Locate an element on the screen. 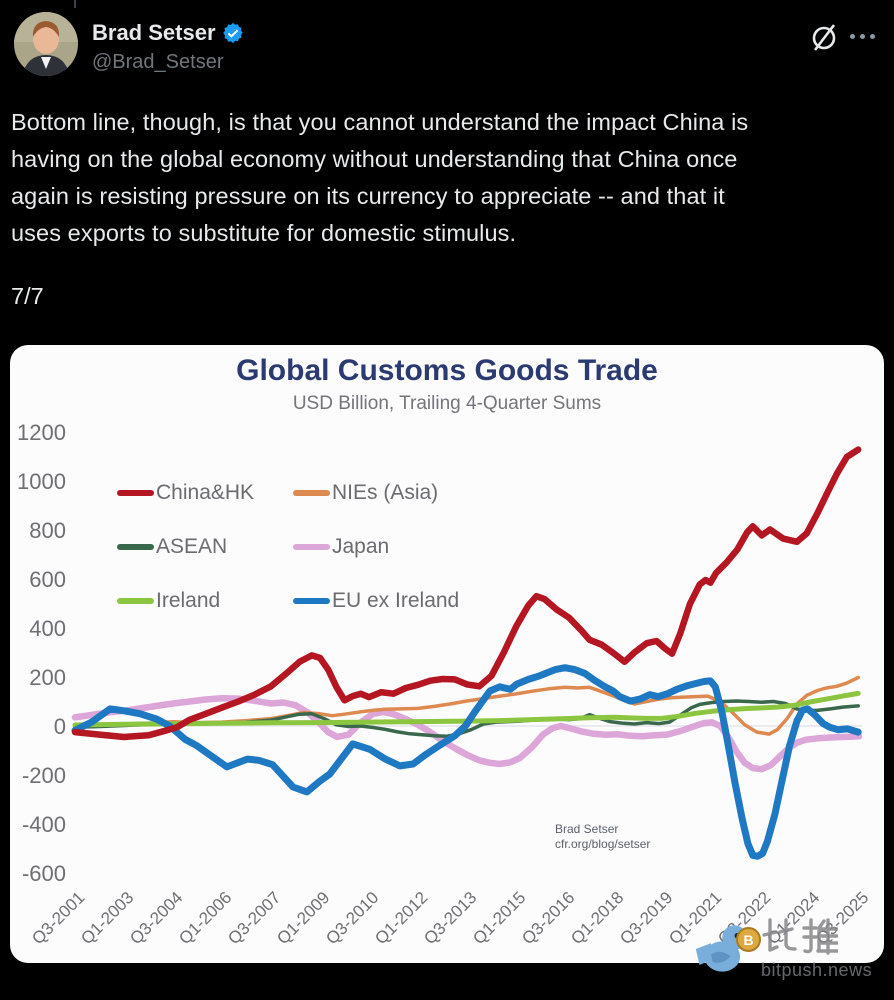 The image size is (894, 1000). y-axis-tick-label: 400 is located at coordinates (47, 628).